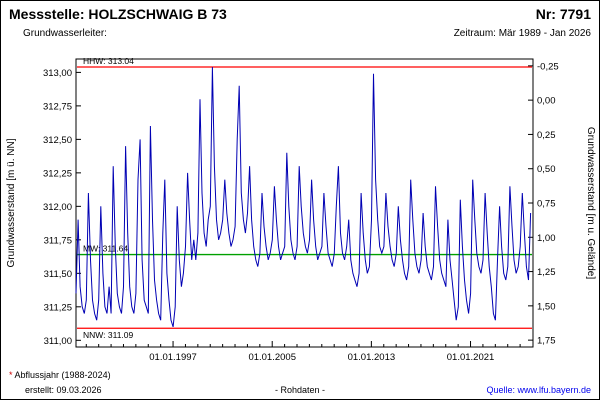 Image resolution: width=600 pixels, height=400 pixels. What do you see at coordinates (300, 390) in the screenshot?
I see `rohdaten-label: - Rohdaten -` at bounding box center [300, 390].